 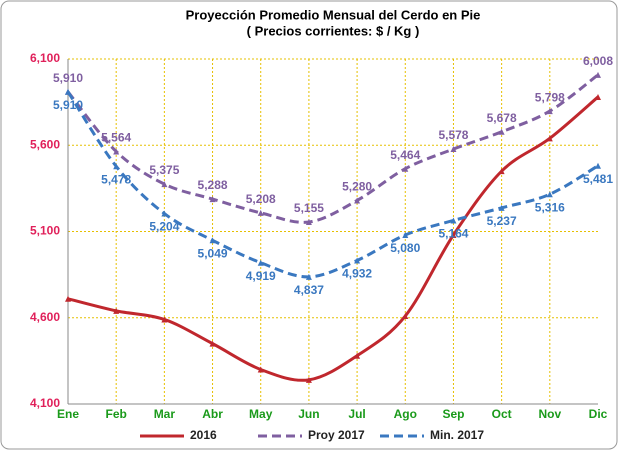 What do you see at coordinates (261, 414) in the screenshot?
I see `x-tick-label: May` at bounding box center [261, 414].